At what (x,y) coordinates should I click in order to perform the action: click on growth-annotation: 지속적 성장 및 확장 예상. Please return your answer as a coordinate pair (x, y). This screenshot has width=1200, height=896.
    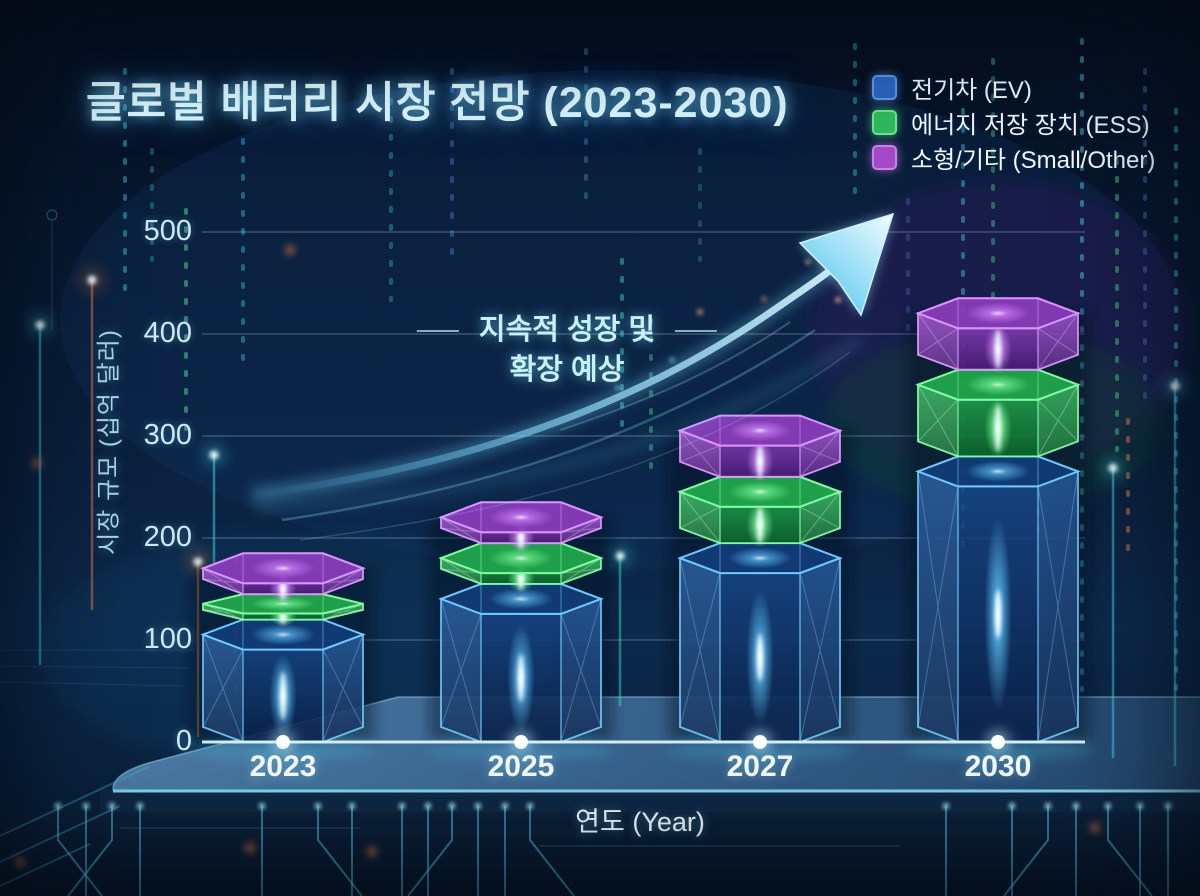
    Looking at the image, I should click on (567, 350).